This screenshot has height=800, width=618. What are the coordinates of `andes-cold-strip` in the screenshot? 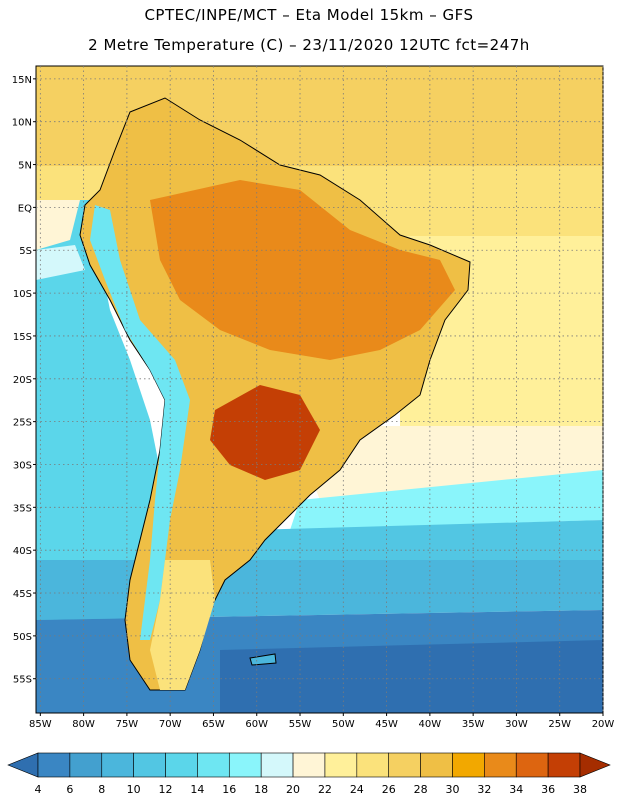 It's located at (140, 422).